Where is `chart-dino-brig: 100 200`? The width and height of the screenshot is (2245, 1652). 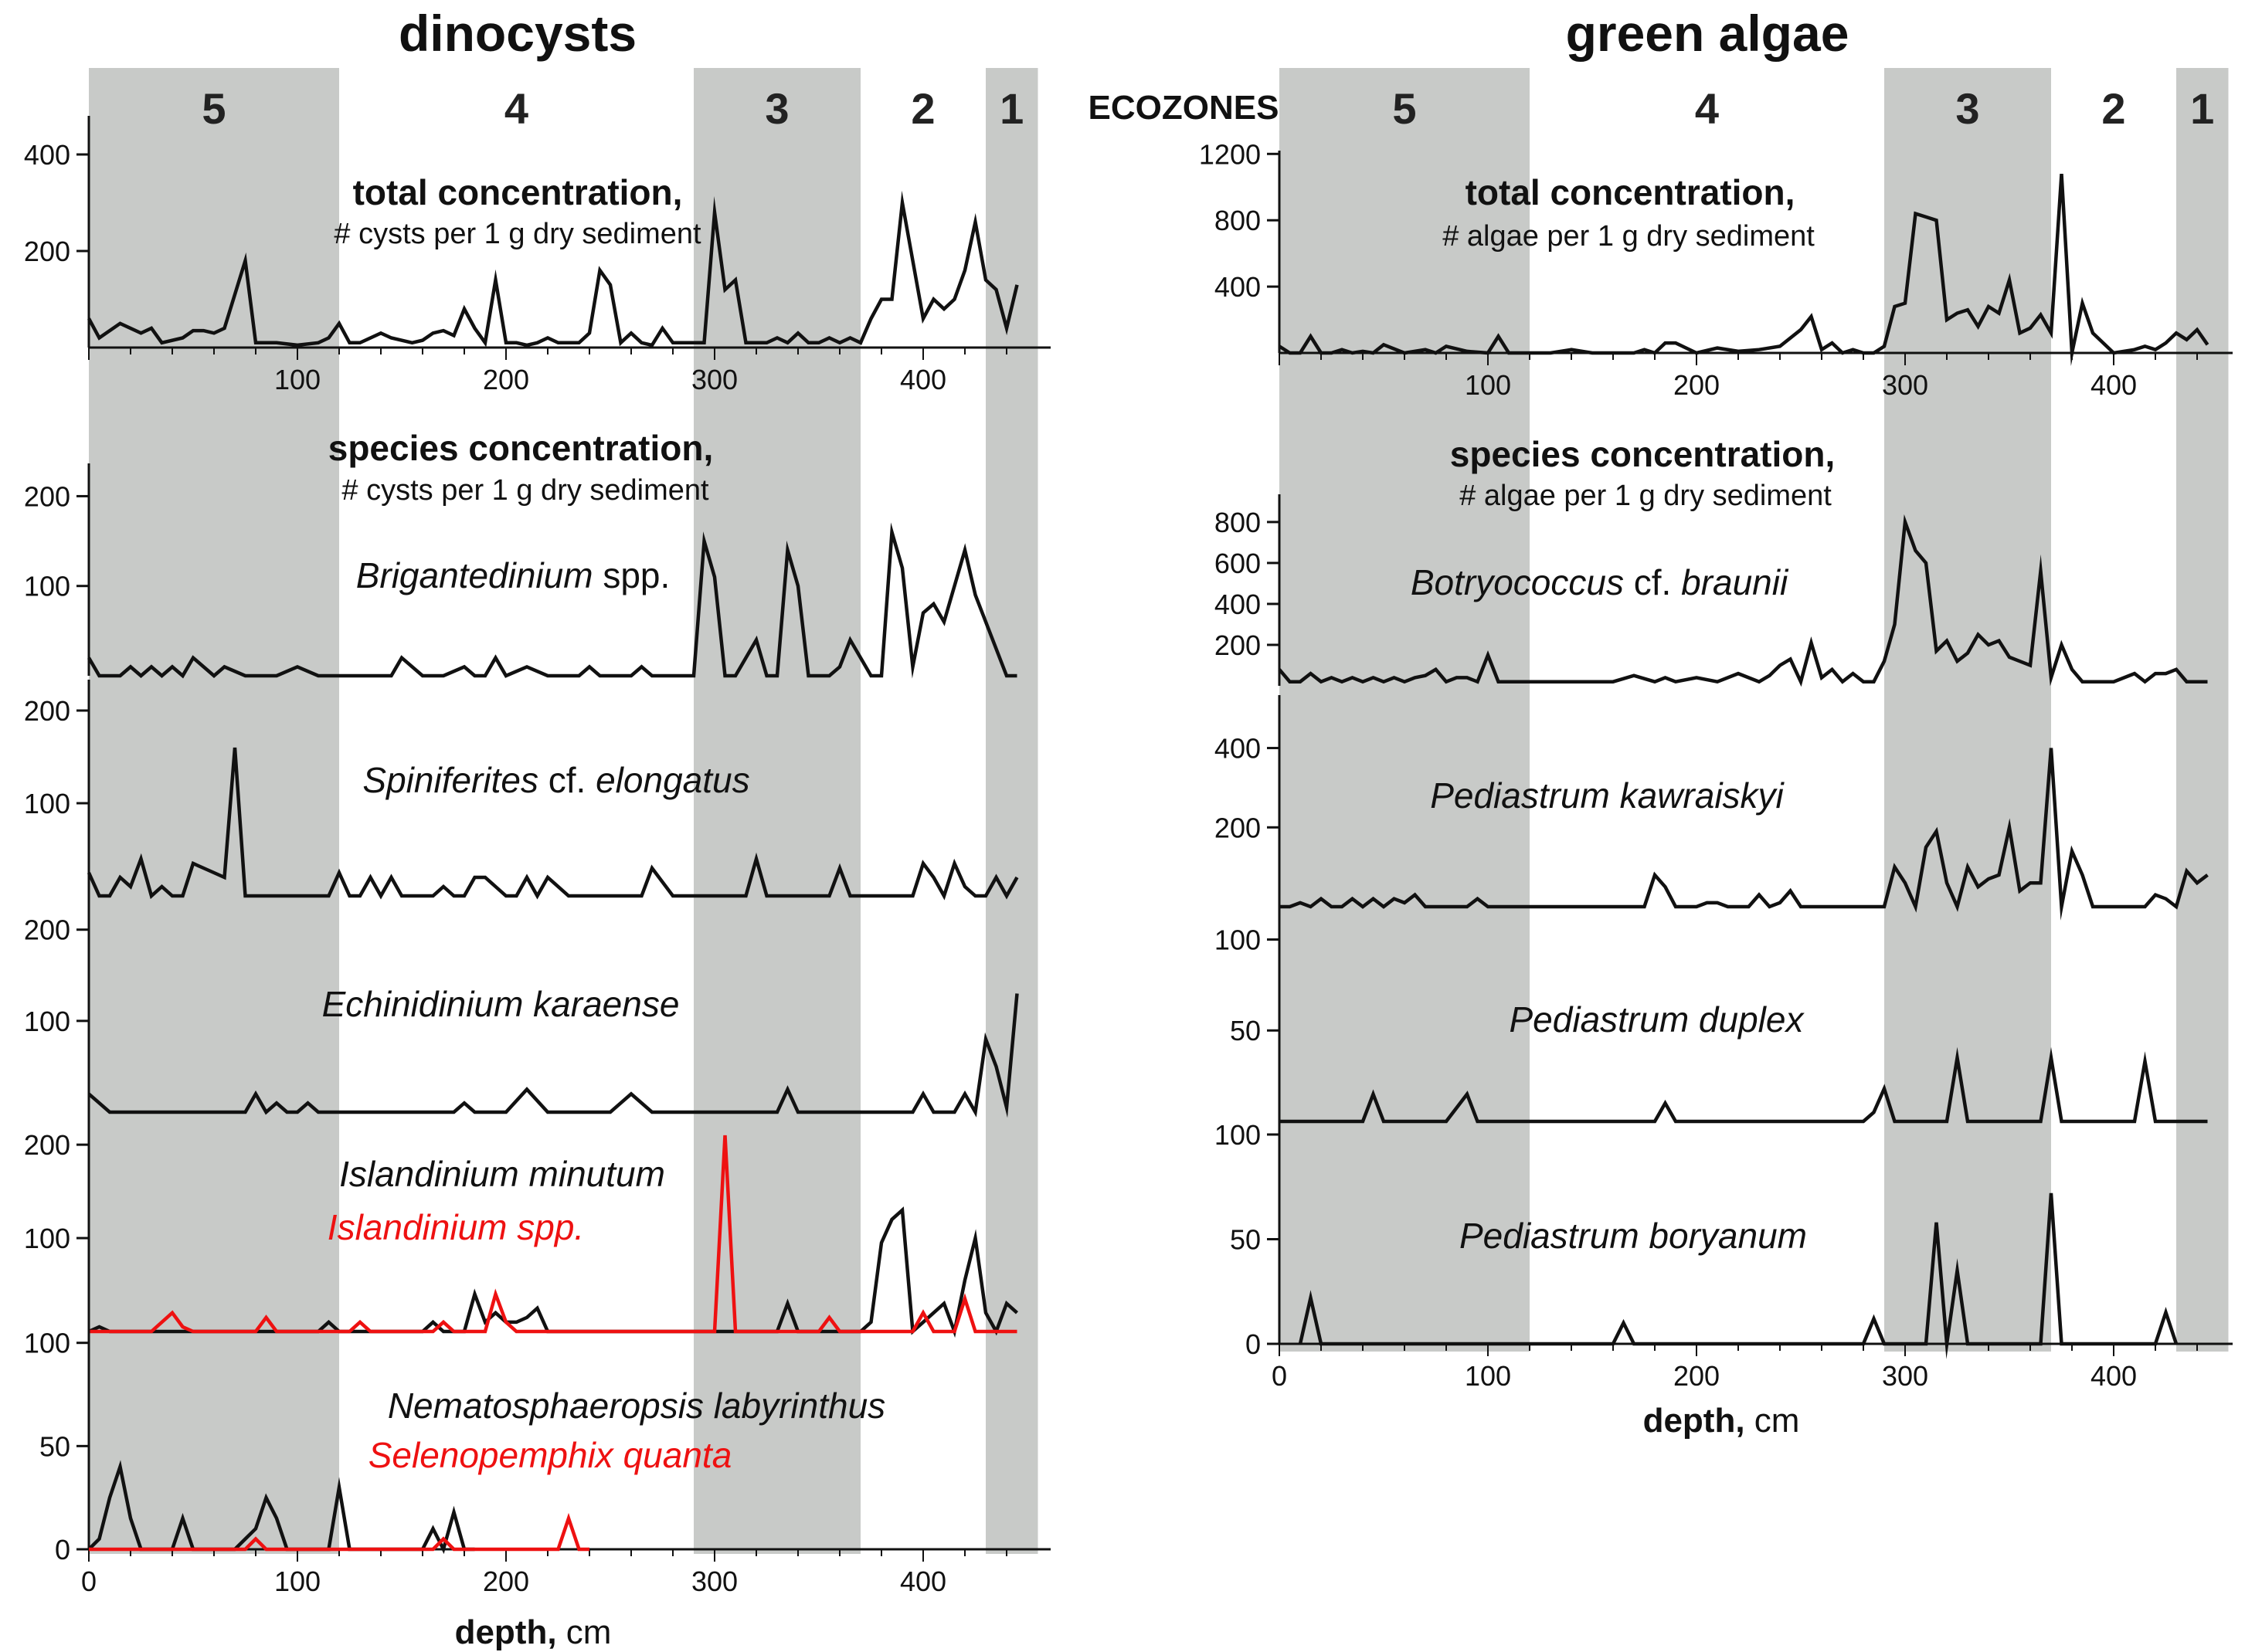
chart-dino-brig: 100 200 is located at coordinates (520, 571).